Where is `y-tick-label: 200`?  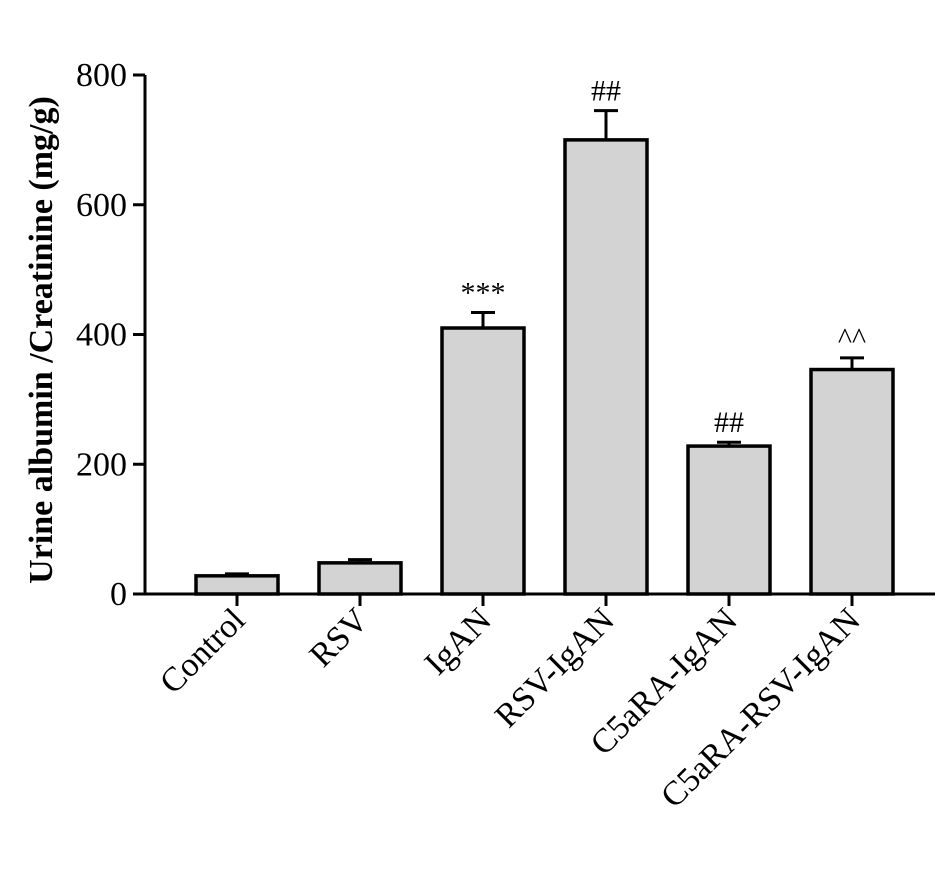
y-tick-label: 200 is located at coordinates (101, 464).